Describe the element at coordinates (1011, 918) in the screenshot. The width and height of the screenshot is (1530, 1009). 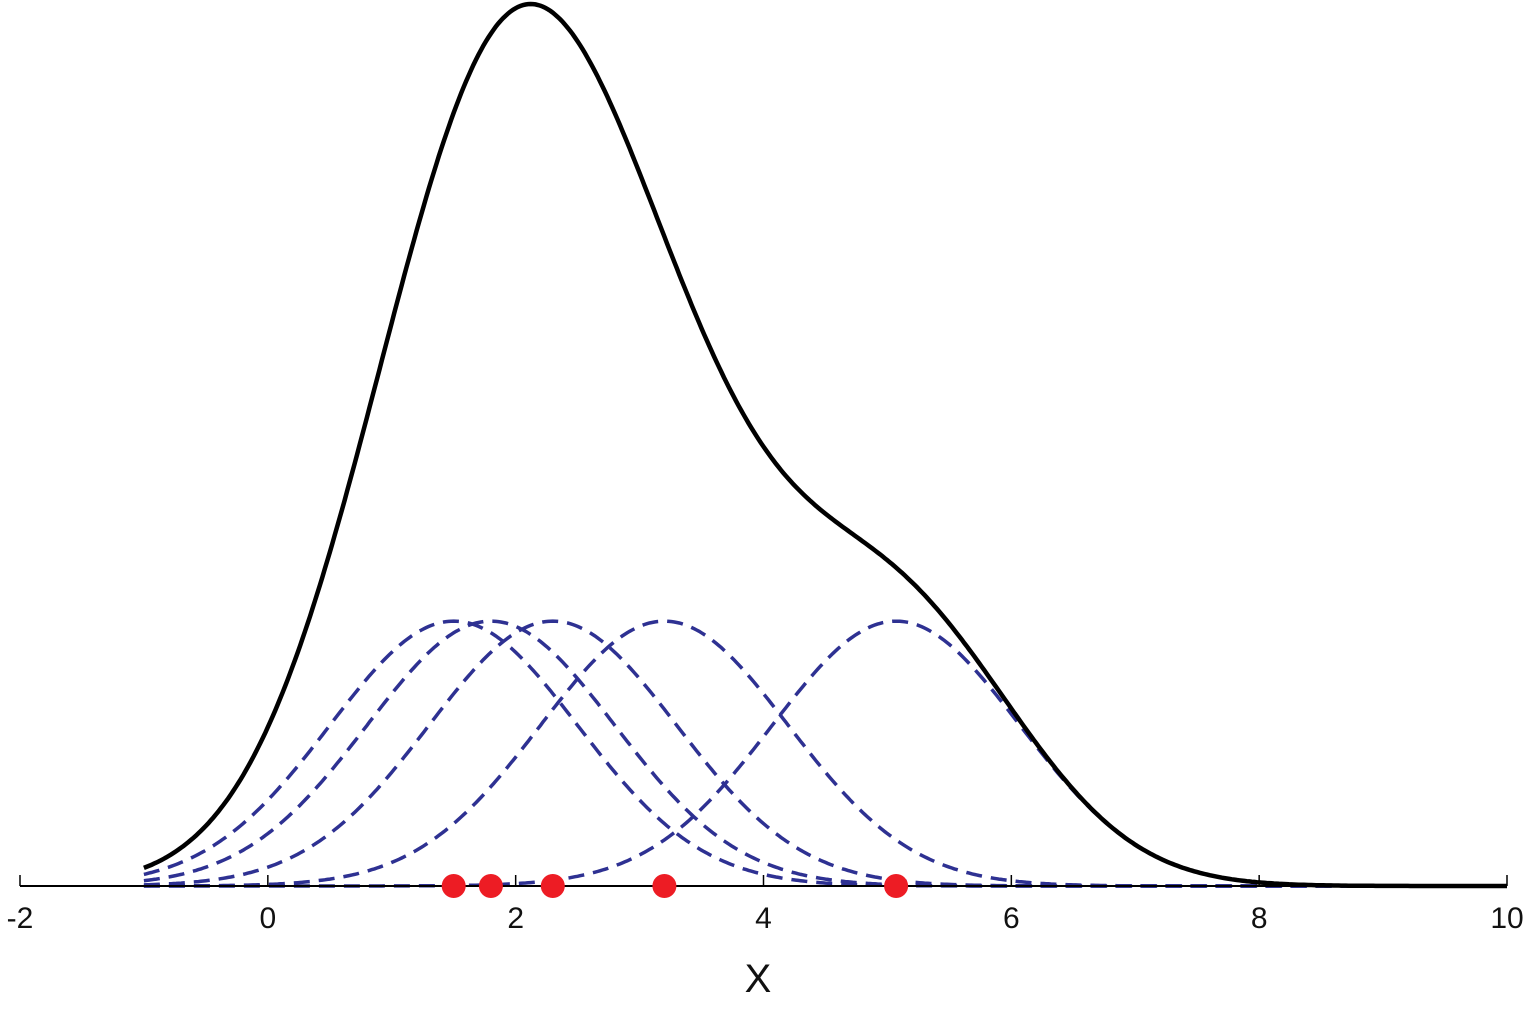
I see `x-tick-label: 6` at that location.